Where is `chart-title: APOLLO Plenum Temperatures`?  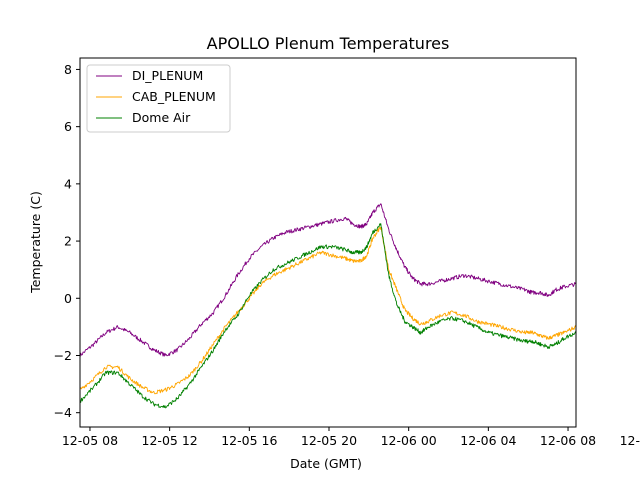
chart-title: APOLLO Plenum Temperatures is located at coordinates (328, 43).